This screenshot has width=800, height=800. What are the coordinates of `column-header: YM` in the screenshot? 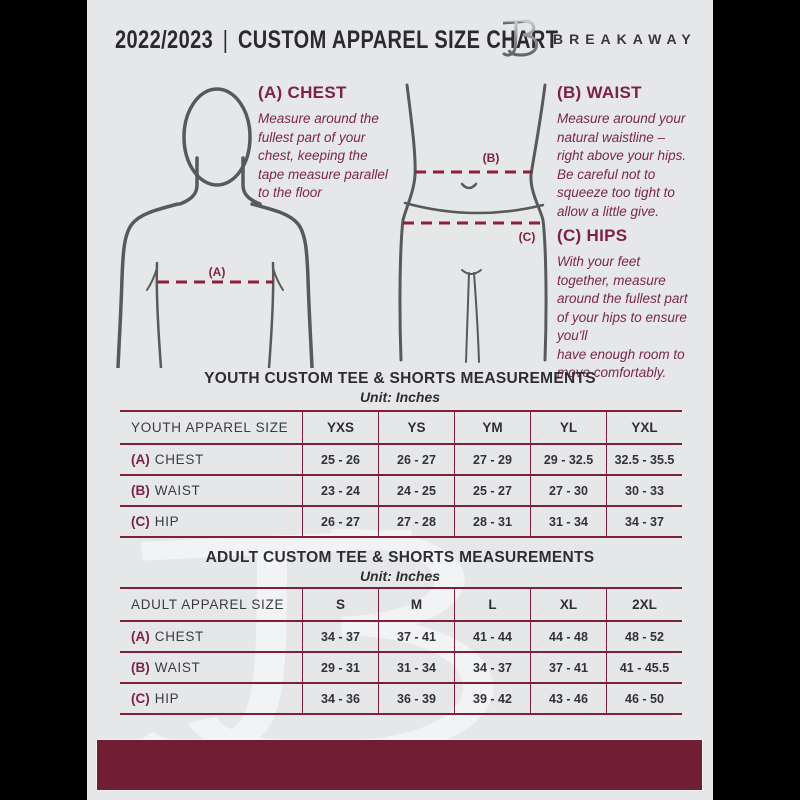 It's located at (492, 427).